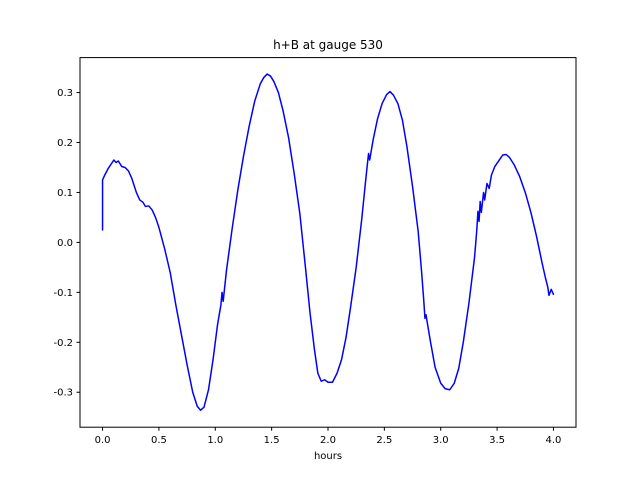 Image resolution: width=640 pixels, height=480 pixels. I want to click on x-tick-label: 1.5, so click(272, 440).